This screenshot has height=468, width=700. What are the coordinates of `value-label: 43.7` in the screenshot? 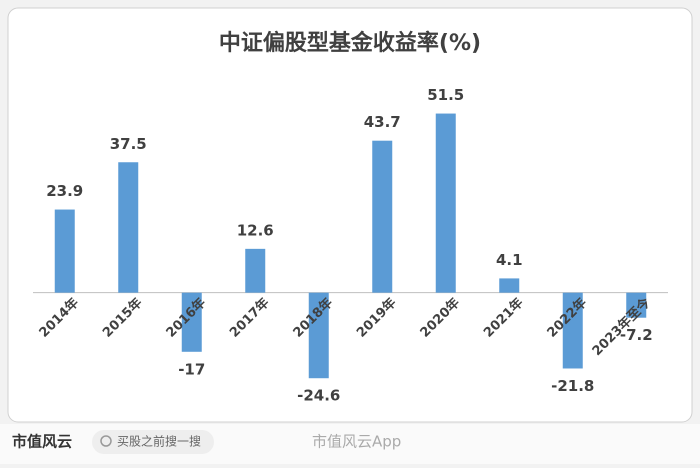 It's located at (382, 122).